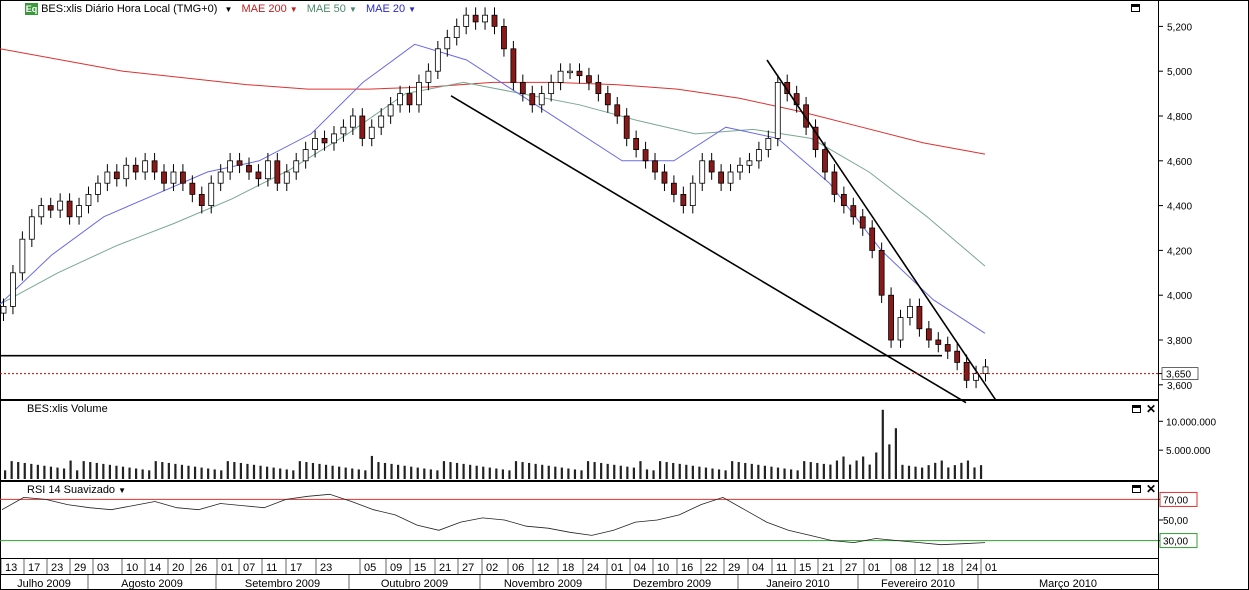 This screenshot has height=590, width=1249. I want to click on maximize-rsi-panel-icon, so click(1136, 489).